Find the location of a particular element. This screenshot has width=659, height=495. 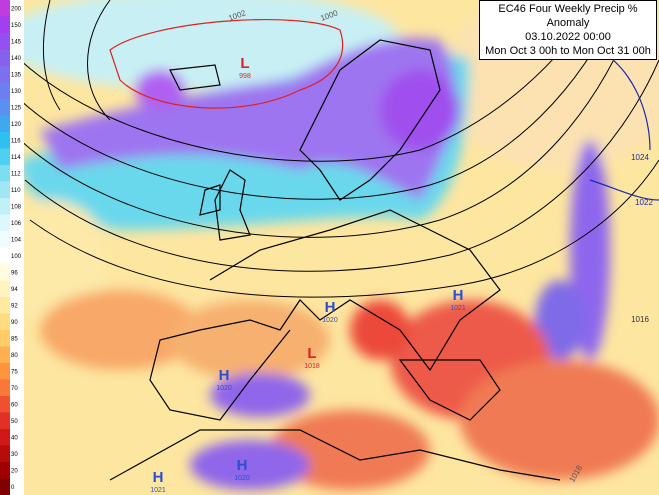

colorbar-label: 116 is located at coordinates (16, 141).